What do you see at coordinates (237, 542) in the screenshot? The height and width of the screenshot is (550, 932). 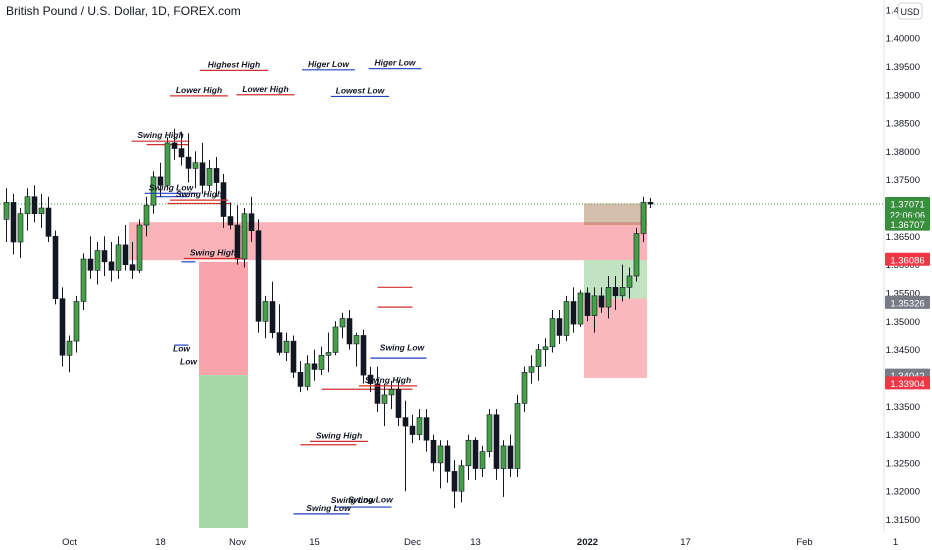 I see `time-tick: Nov` at bounding box center [237, 542].